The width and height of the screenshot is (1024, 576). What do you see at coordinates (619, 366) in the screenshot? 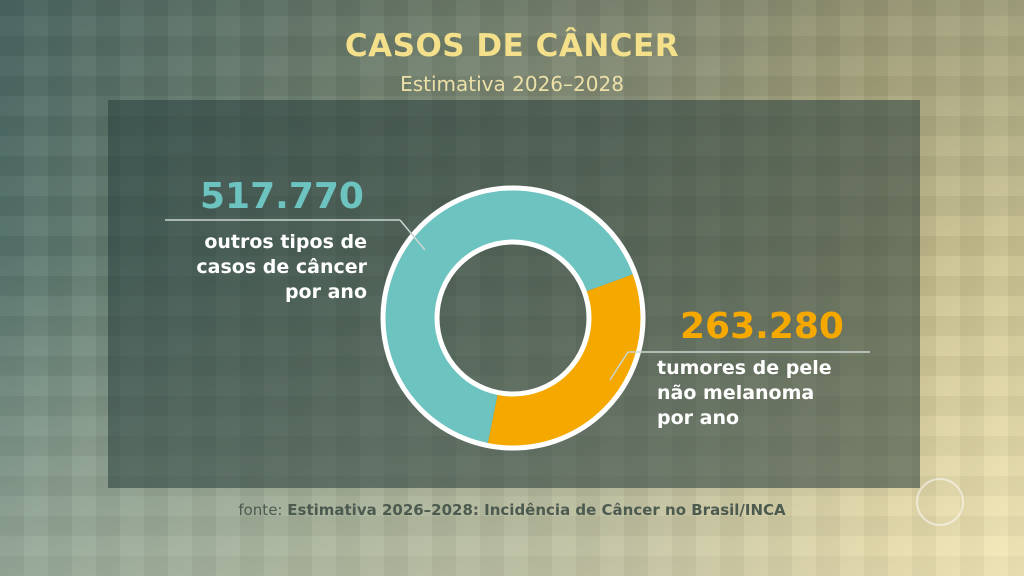
I see `leader-line-orange-tick` at bounding box center [619, 366].